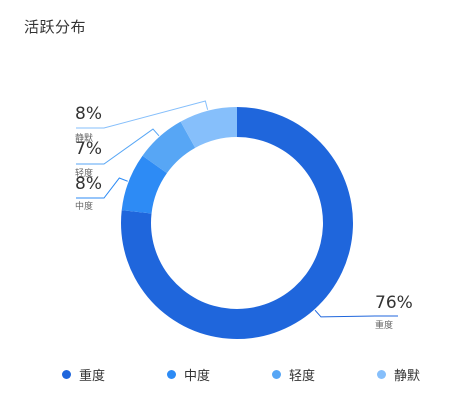 This screenshot has height=400, width=457. I want to click on leader-line-medium, so click(102, 188).